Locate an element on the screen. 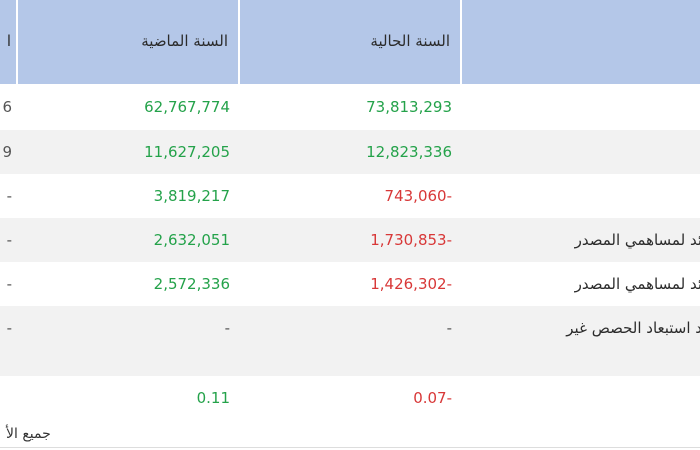  header-partial-label: ا is located at coordinates (8, 41).